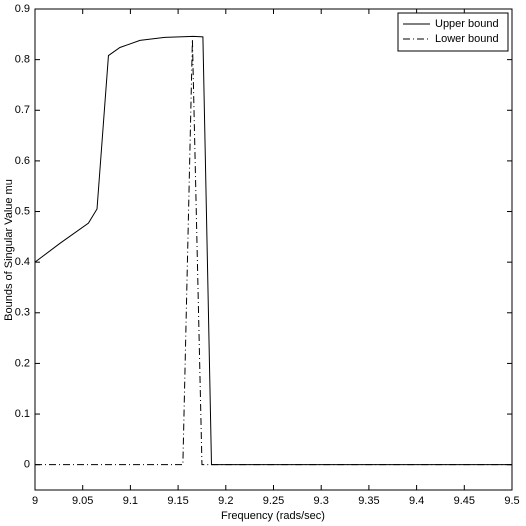 The width and height of the screenshot is (526, 526). Describe the element at coordinates (27, 465) in the screenshot. I see `y-tick-label: 0` at that location.